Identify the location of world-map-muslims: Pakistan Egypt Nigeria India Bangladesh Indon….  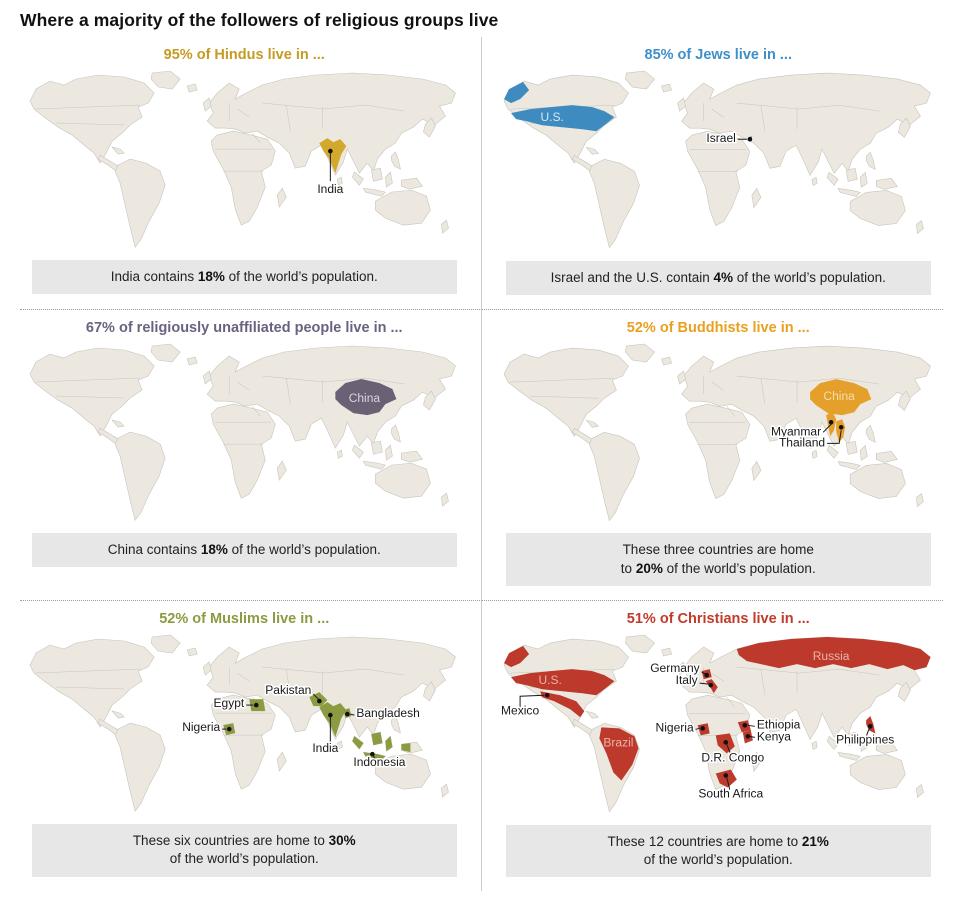
(244, 725).